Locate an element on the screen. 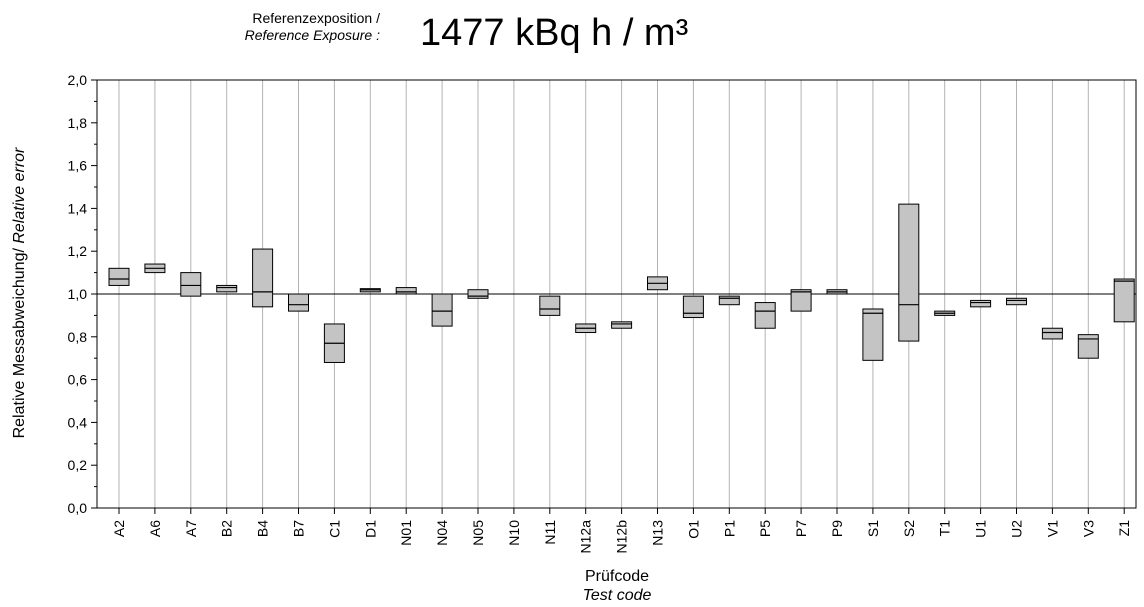 The image size is (1144, 607). x-tick-label-S2: S2 is located at coordinates (909, 528).